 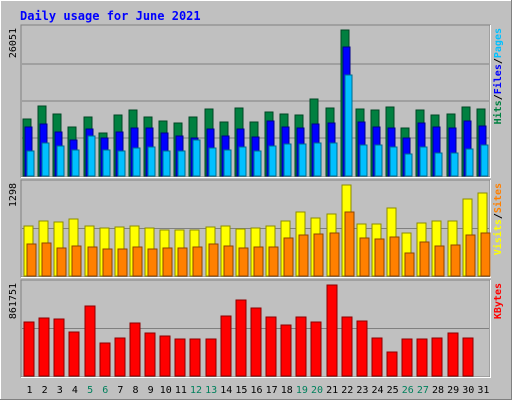 I want to click on x-tick-label-day-30: 30, so click(x=468, y=390).